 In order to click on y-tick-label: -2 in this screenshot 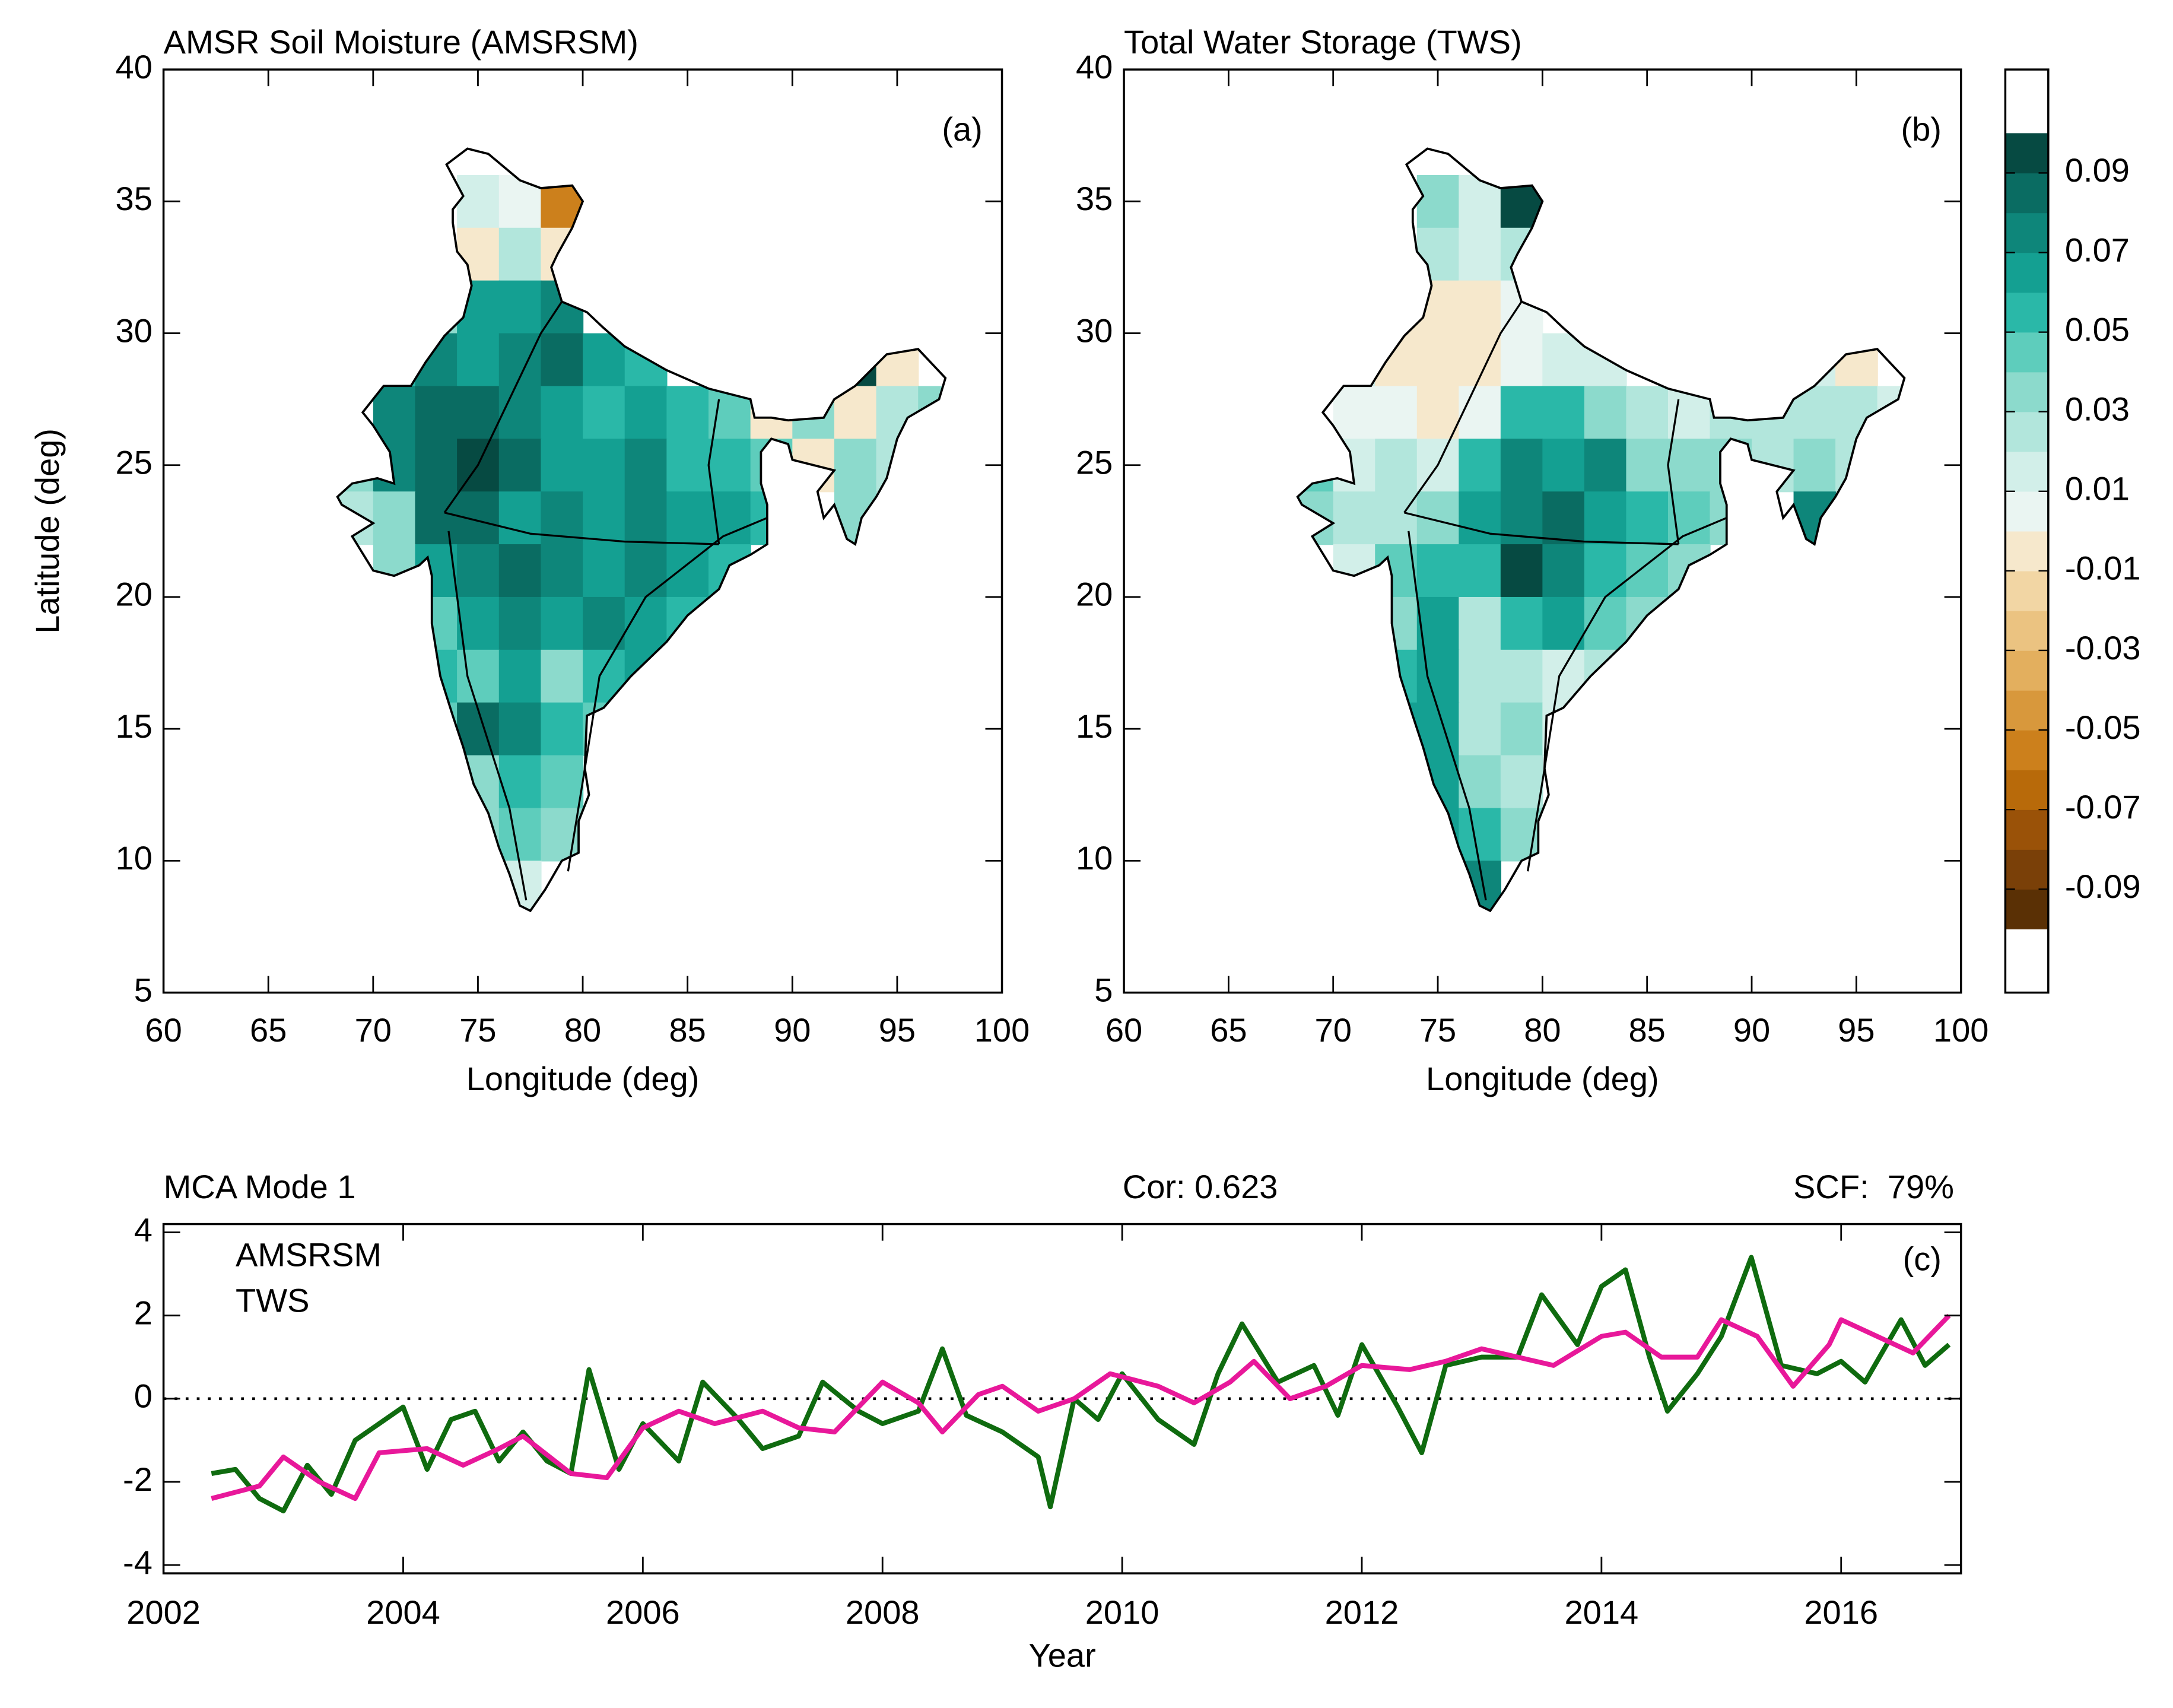, I will do `click(138, 1480)`.